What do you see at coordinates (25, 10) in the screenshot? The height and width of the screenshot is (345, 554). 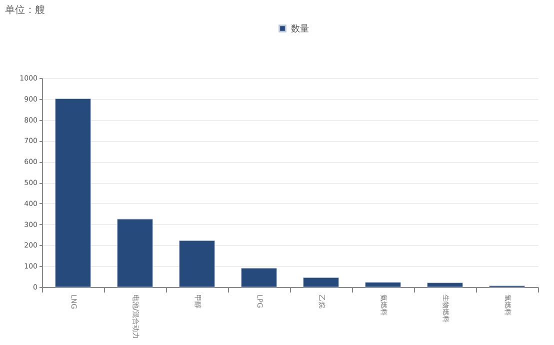 I see `chart-title: 单位：艘` at bounding box center [25, 10].